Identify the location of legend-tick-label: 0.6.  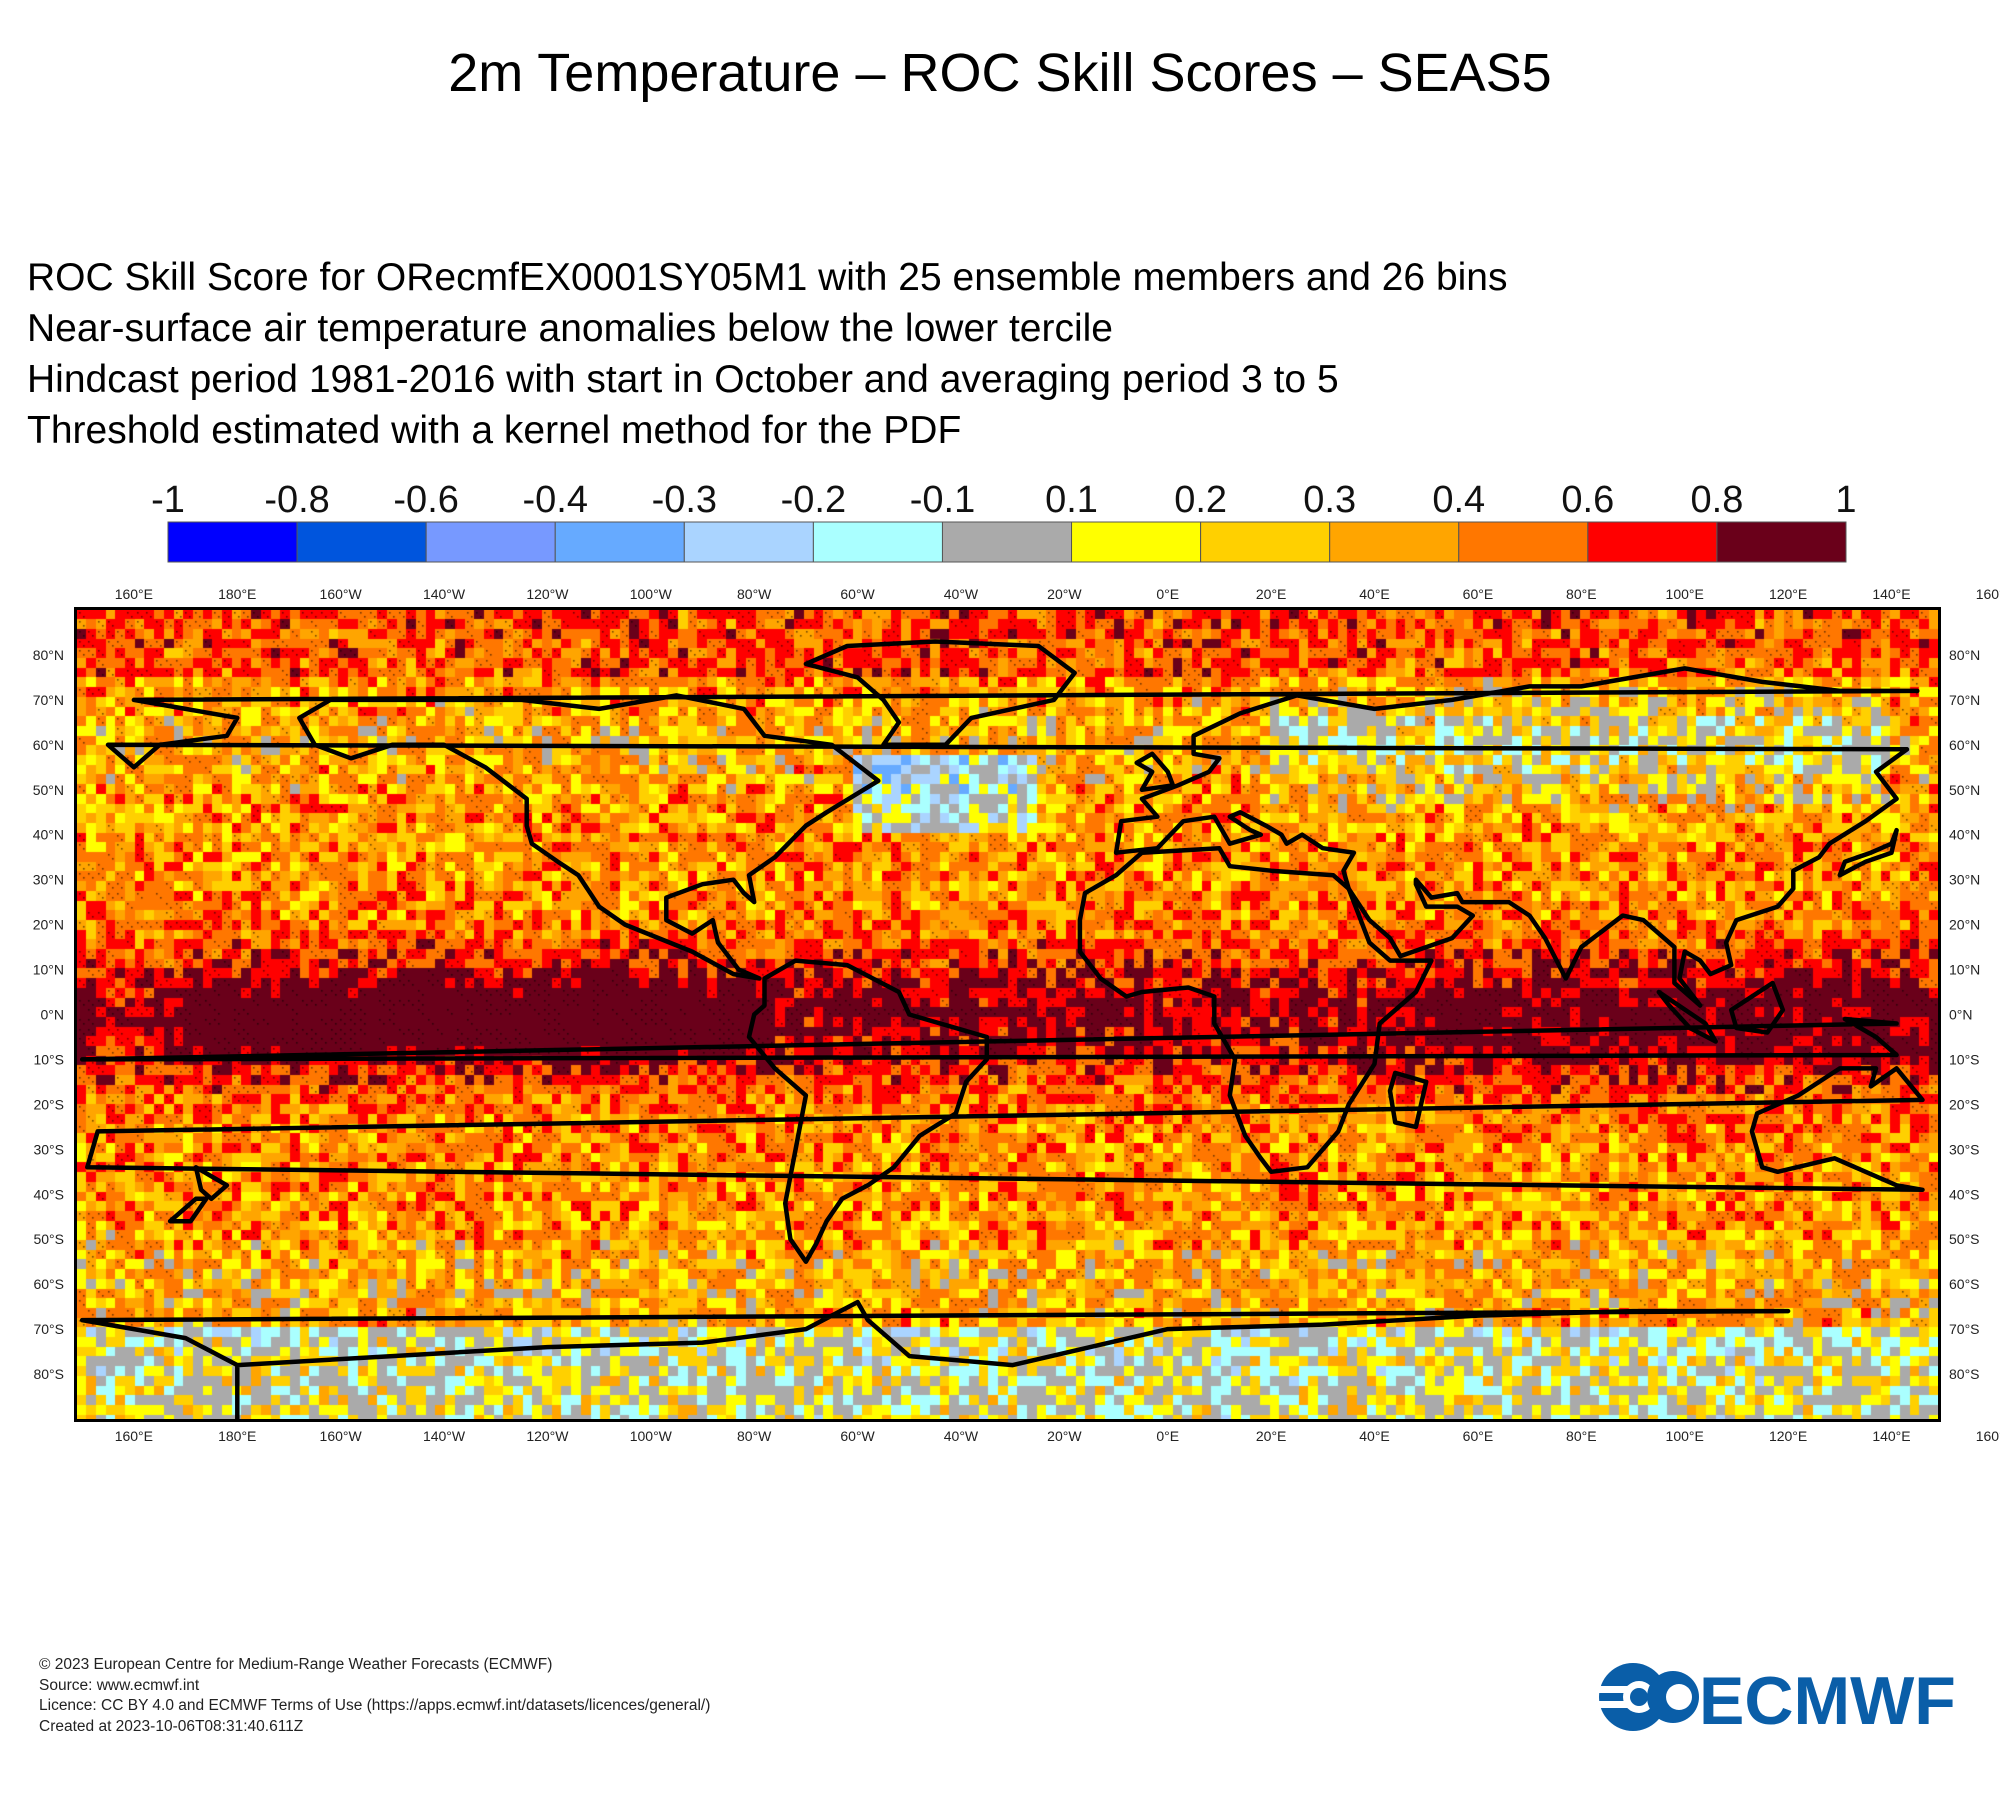
(1587, 500).